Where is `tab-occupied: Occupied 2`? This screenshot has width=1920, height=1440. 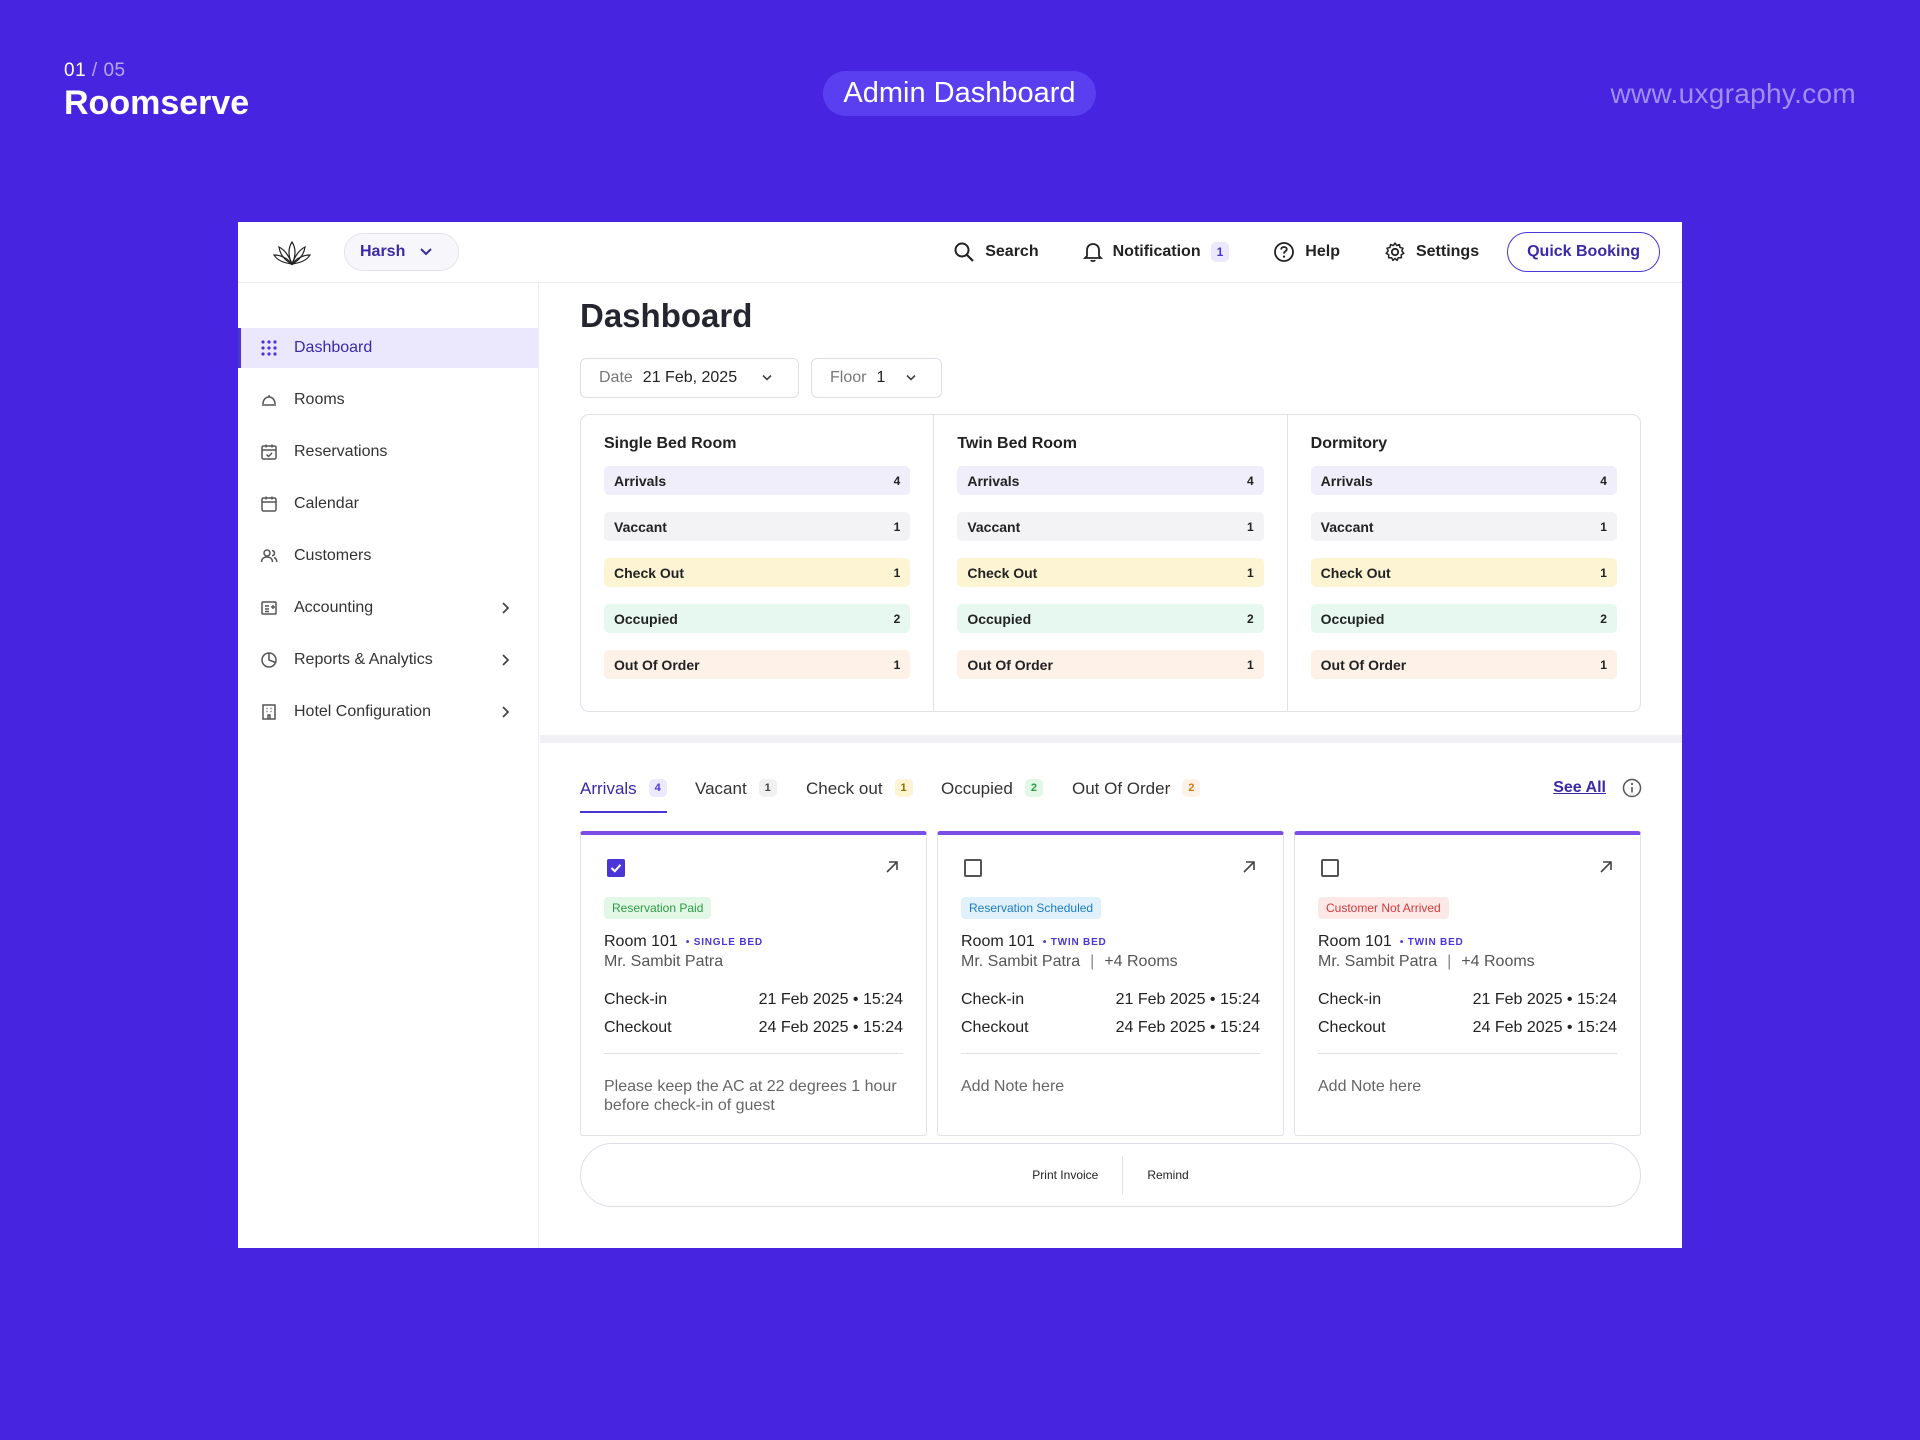
tab-occupied: Occupied 2 is located at coordinates (992, 795).